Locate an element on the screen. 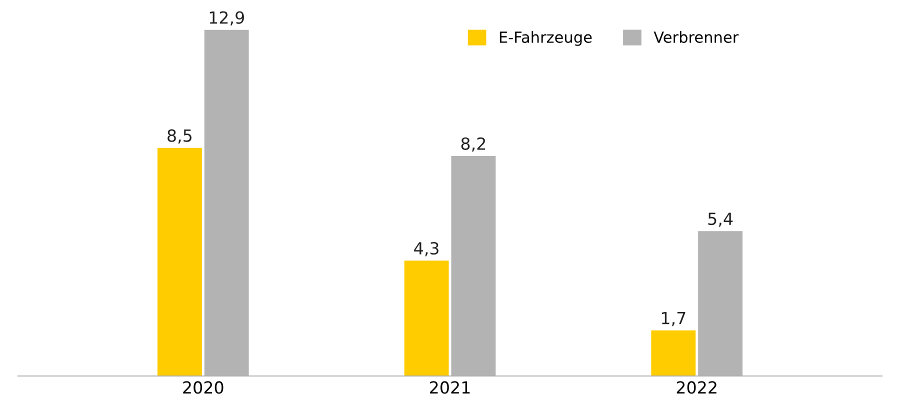  data-label: 8,2 is located at coordinates (473, 144).